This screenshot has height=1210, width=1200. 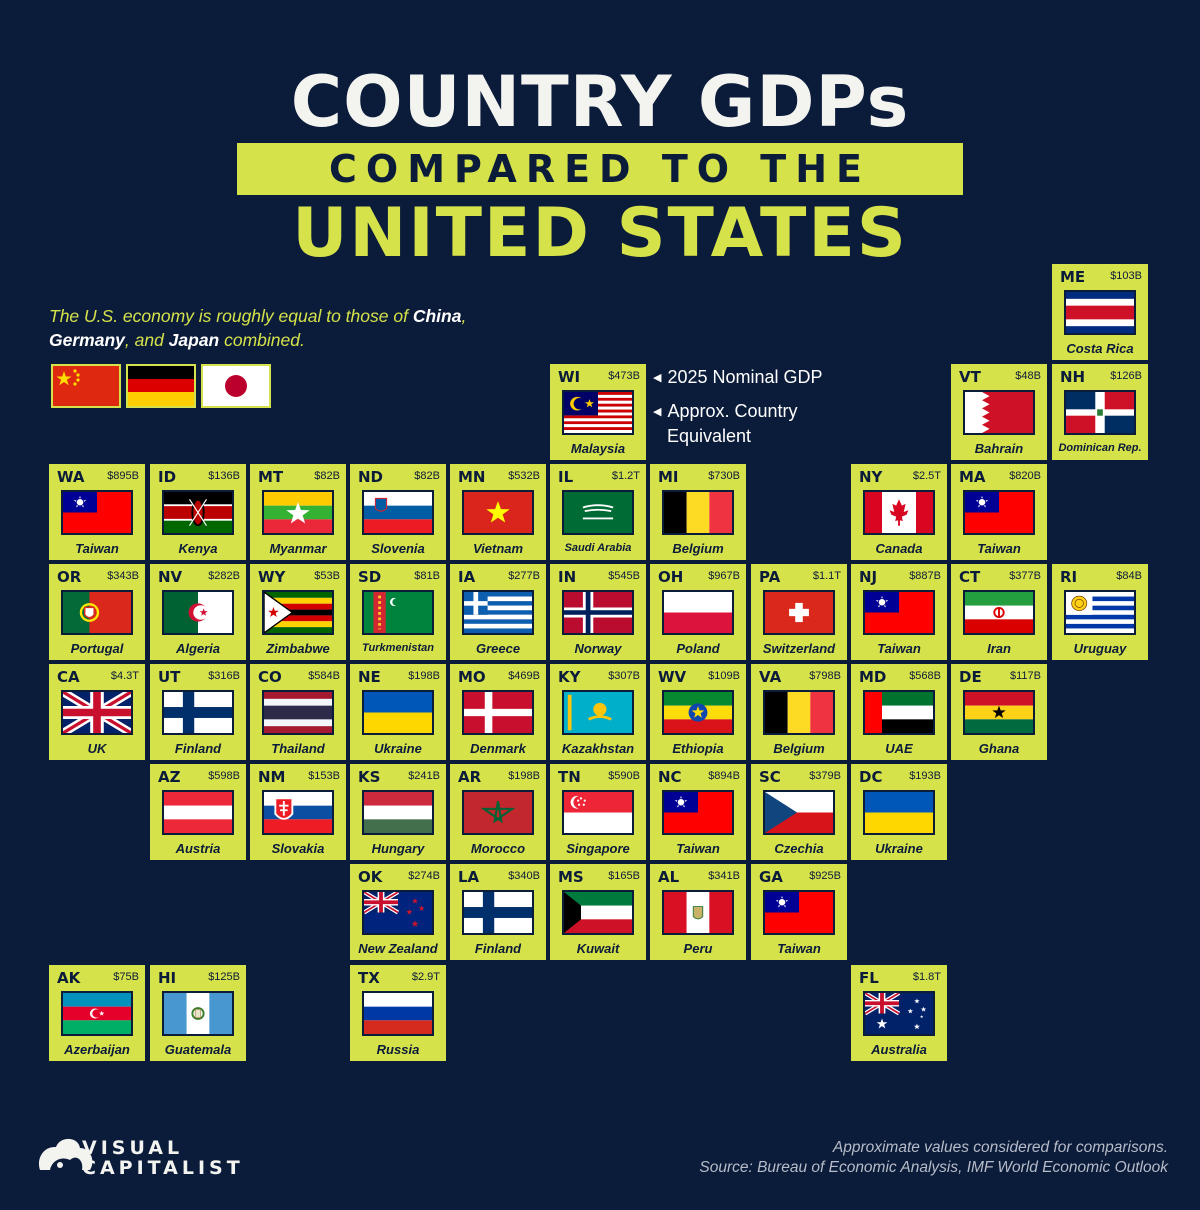 What do you see at coordinates (698, 548) in the screenshot?
I see `country-equivalent: Belgium` at bounding box center [698, 548].